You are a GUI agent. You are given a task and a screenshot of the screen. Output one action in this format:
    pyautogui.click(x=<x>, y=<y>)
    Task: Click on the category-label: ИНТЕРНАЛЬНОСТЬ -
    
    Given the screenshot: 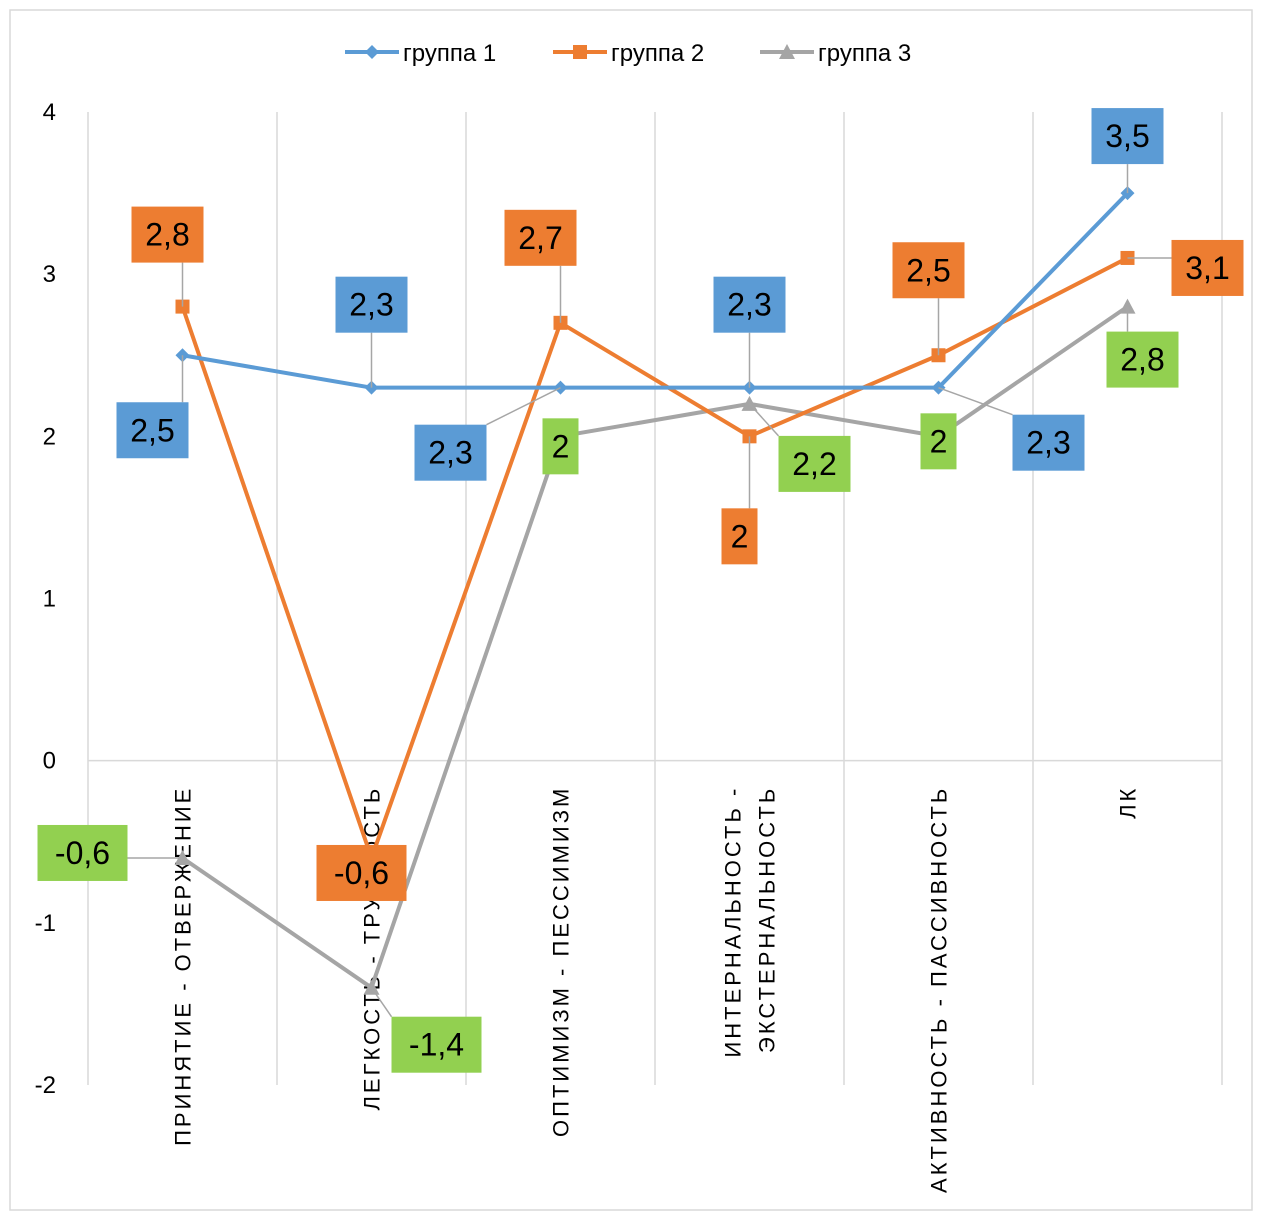 What is the action you would take?
    pyautogui.click(x=733, y=922)
    